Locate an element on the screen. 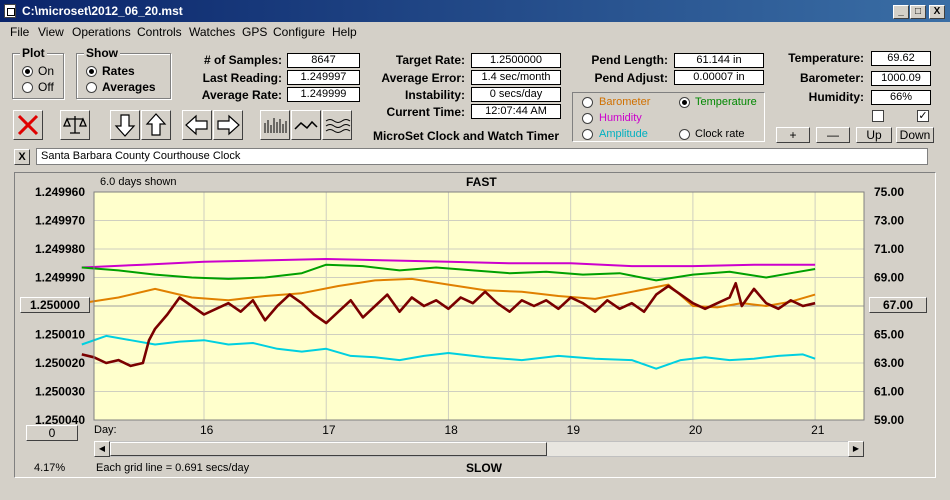  samples-value: 8647 is located at coordinates (323, 60).